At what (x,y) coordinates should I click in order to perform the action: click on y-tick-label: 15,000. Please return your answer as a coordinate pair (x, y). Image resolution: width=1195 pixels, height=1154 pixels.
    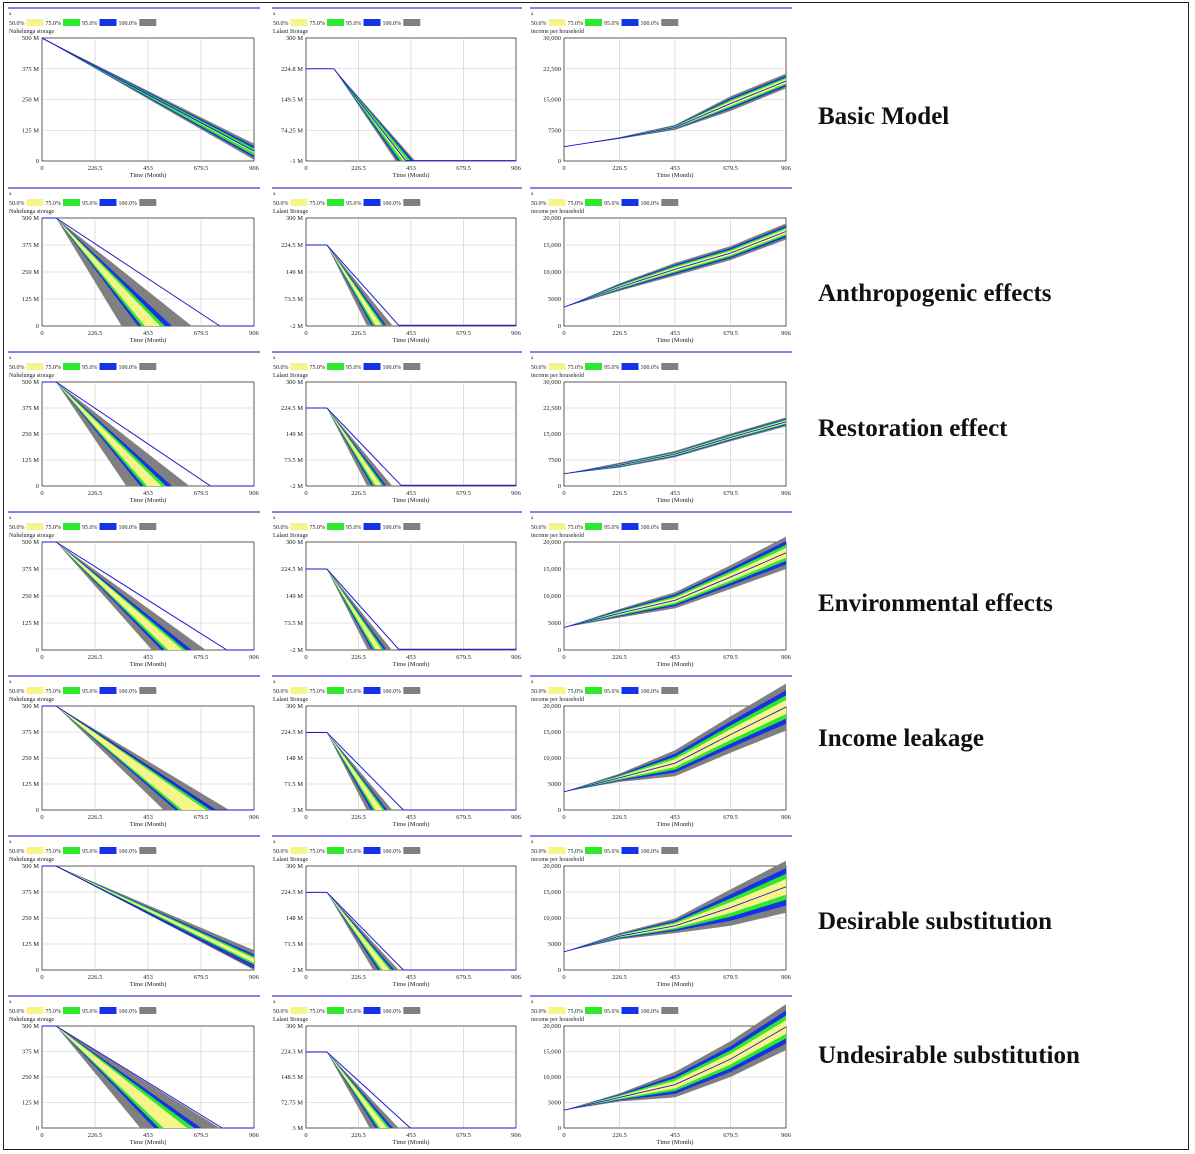
    Looking at the image, I should click on (552, 1052).